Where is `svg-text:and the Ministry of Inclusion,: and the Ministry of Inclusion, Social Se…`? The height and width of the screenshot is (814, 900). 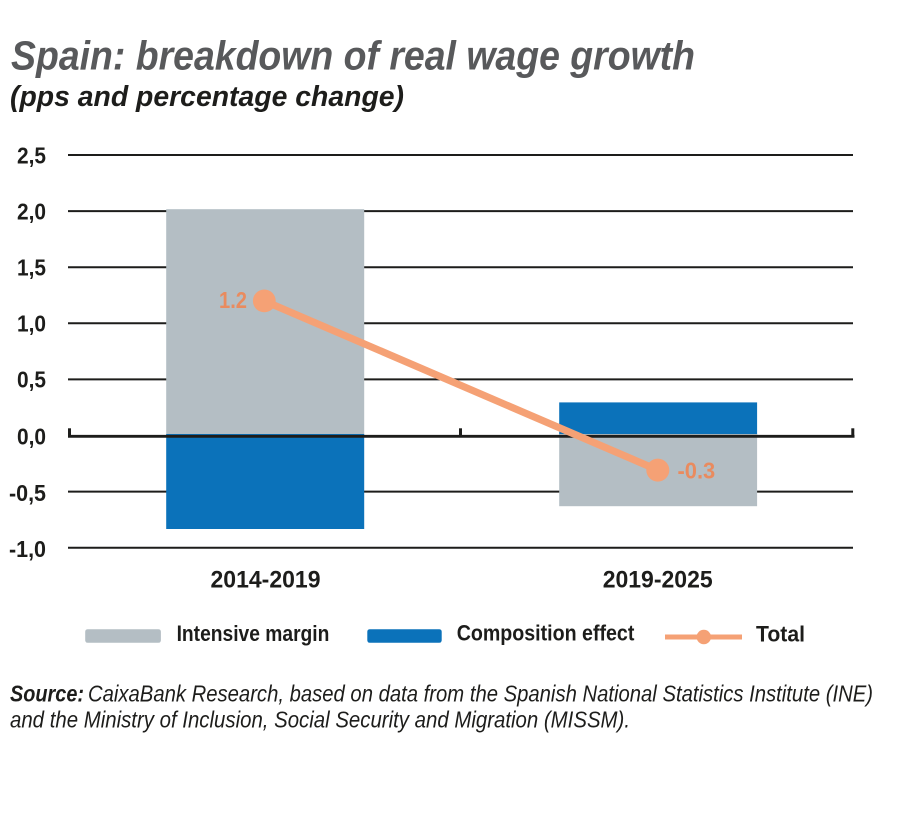
svg-text:and the Ministry of Inclusion,: and the Ministry of Inclusion, Social Se… is located at coordinates (320, 720).